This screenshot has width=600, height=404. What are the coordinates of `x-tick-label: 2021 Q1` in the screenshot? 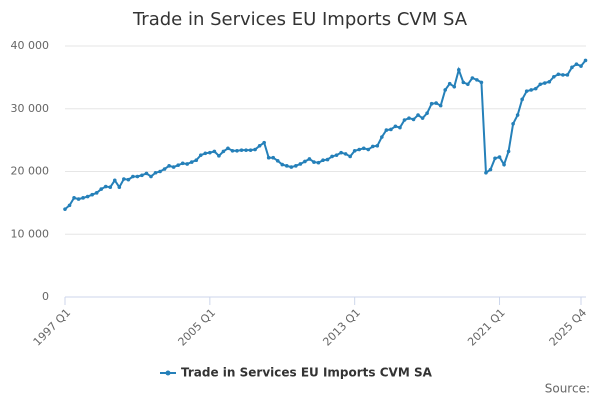 It's located at (486, 327).